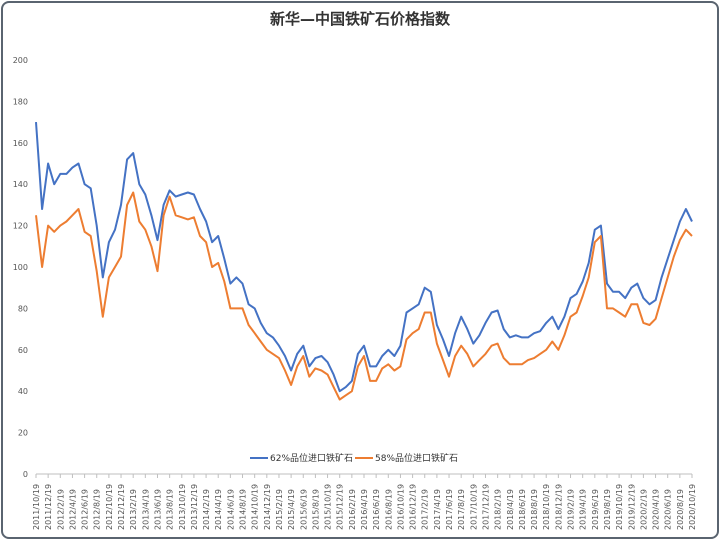 The image size is (720, 540). What do you see at coordinates (400, 507) in the screenshot?
I see `x-tick-label: 2016/10/19` at bounding box center [400, 507].